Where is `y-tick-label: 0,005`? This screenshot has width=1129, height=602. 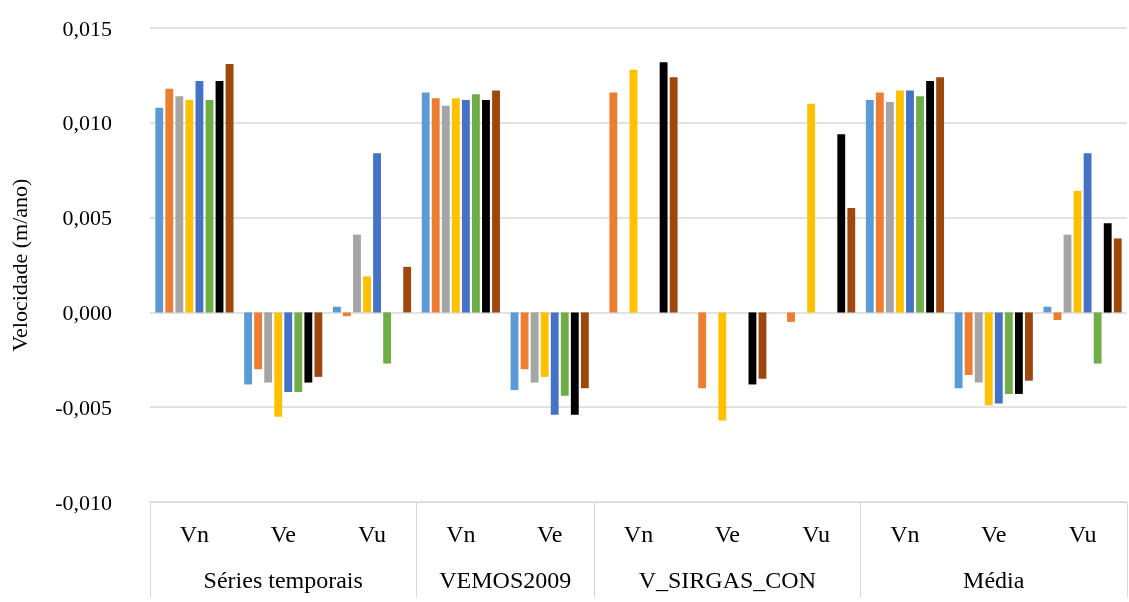
y-tick-label: 0,005 is located at coordinates (87, 218).